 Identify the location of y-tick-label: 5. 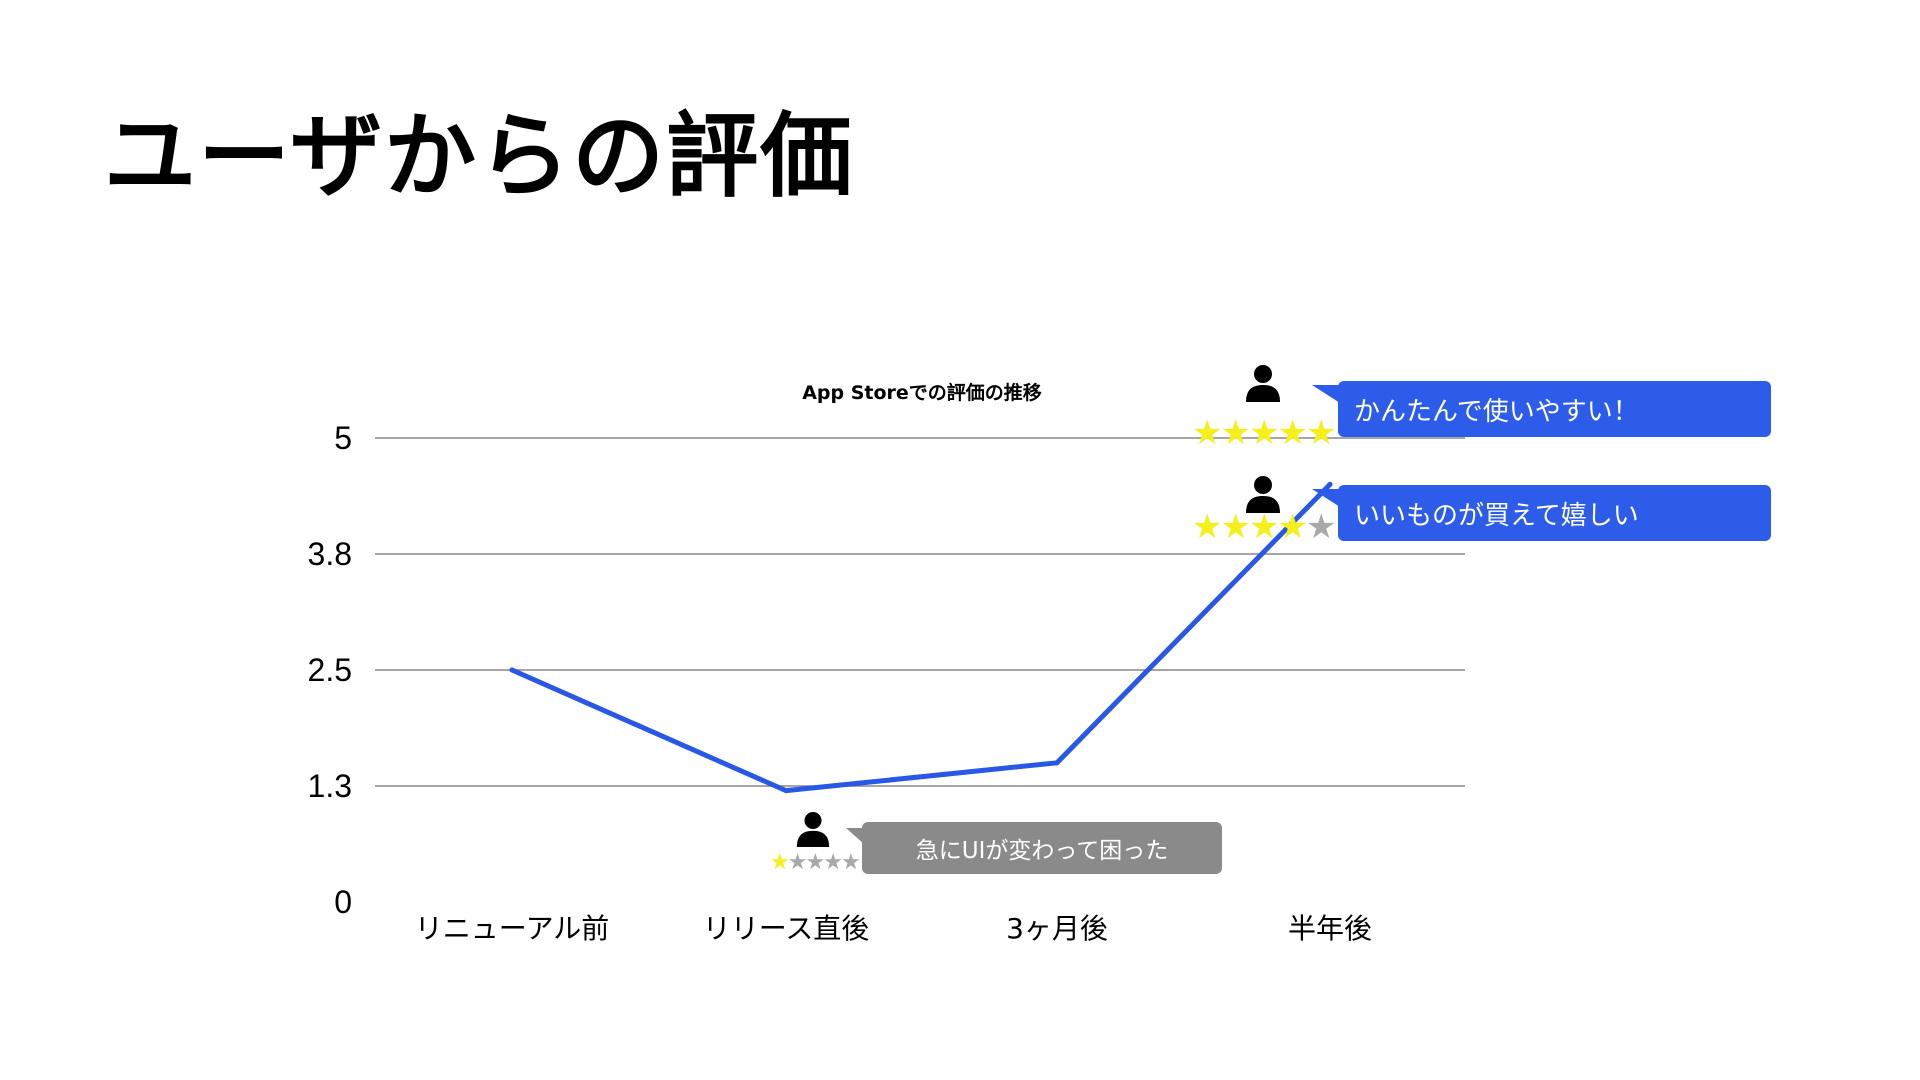
(343, 438).